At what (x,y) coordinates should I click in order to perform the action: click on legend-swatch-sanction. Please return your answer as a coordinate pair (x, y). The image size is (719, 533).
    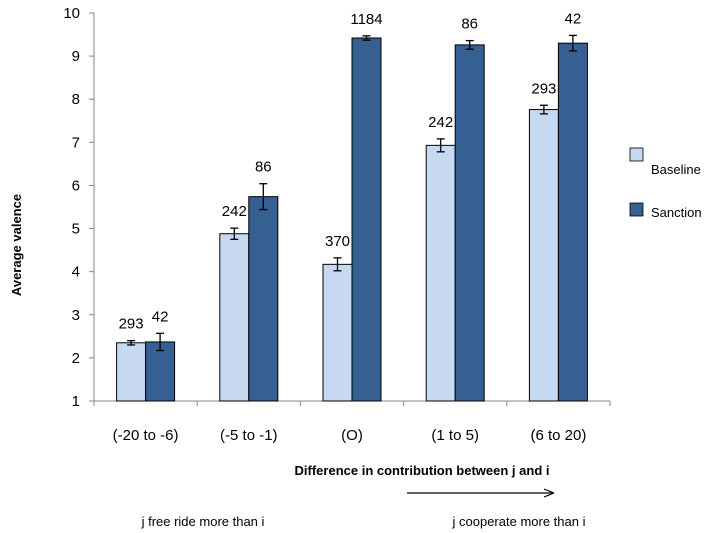
    Looking at the image, I should click on (636, 209).